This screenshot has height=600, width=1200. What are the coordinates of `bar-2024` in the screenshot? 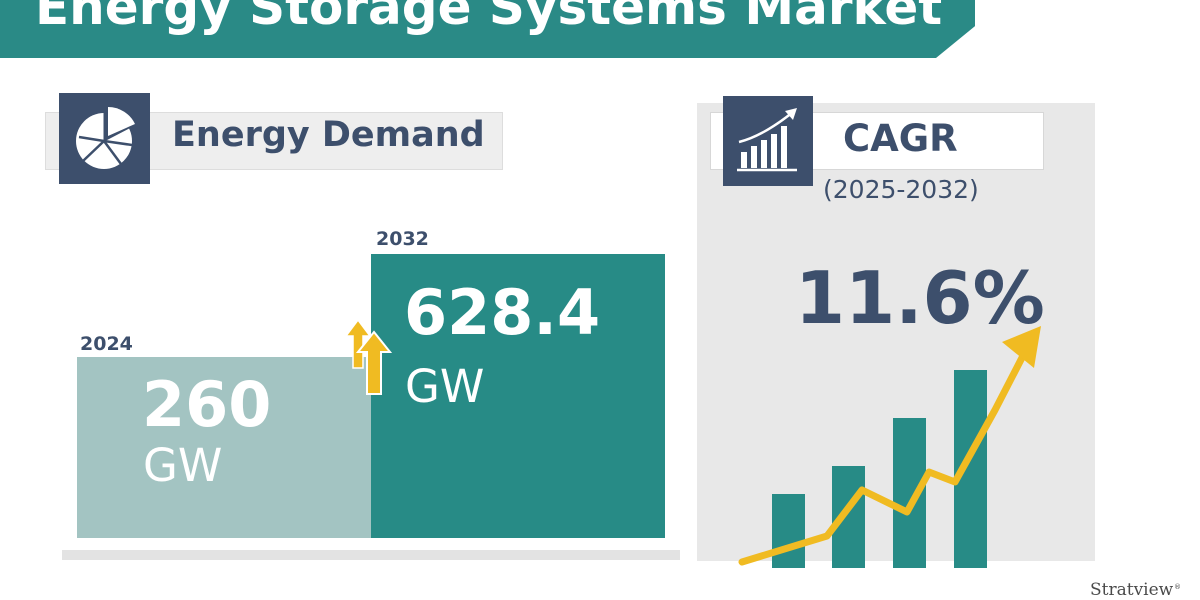 It's located at (224, 447).